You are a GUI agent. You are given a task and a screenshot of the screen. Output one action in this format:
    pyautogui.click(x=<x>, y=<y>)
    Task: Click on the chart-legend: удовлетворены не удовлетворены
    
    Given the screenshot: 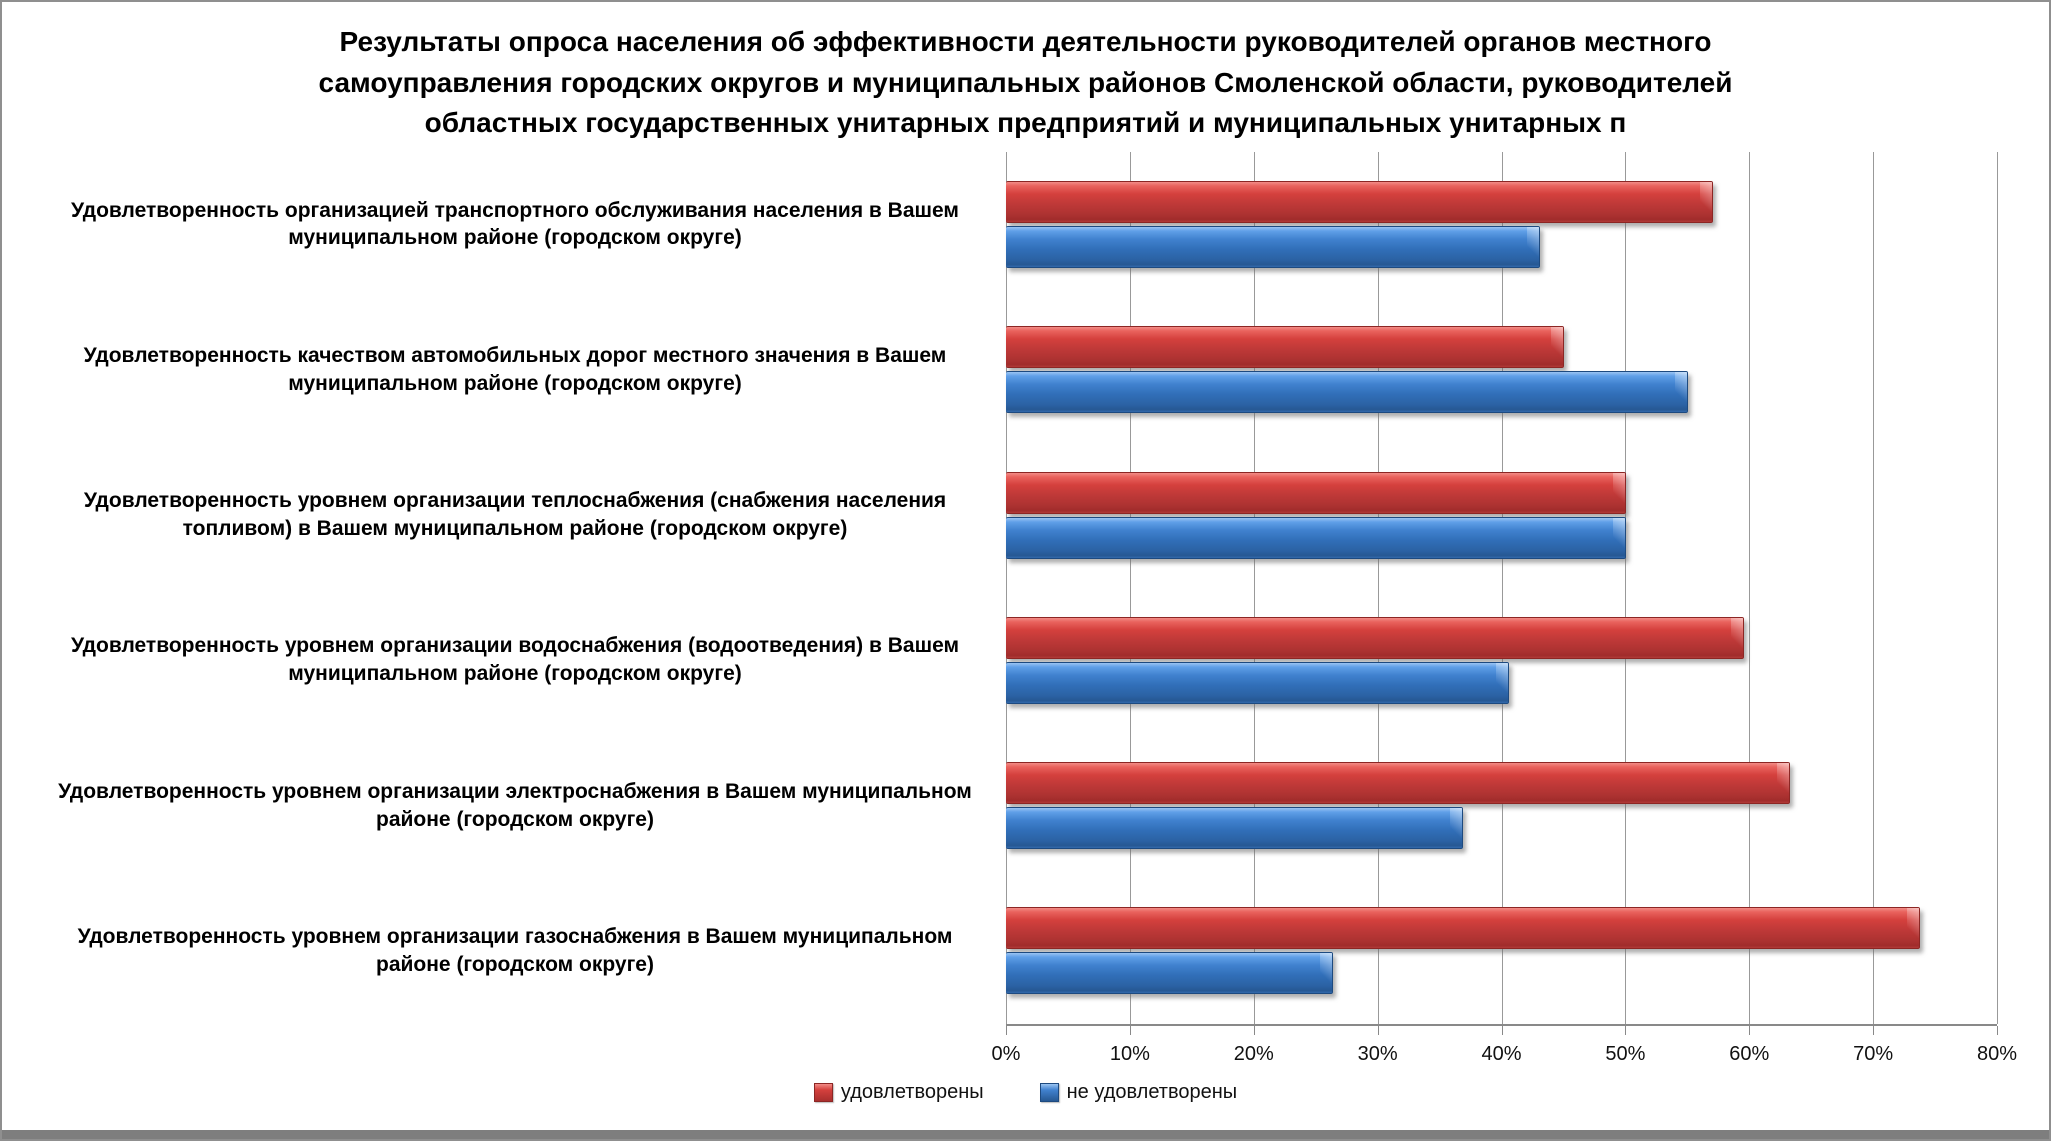 What is the action you would take?
    pyautogui.click(x=1025, y=1092)
    